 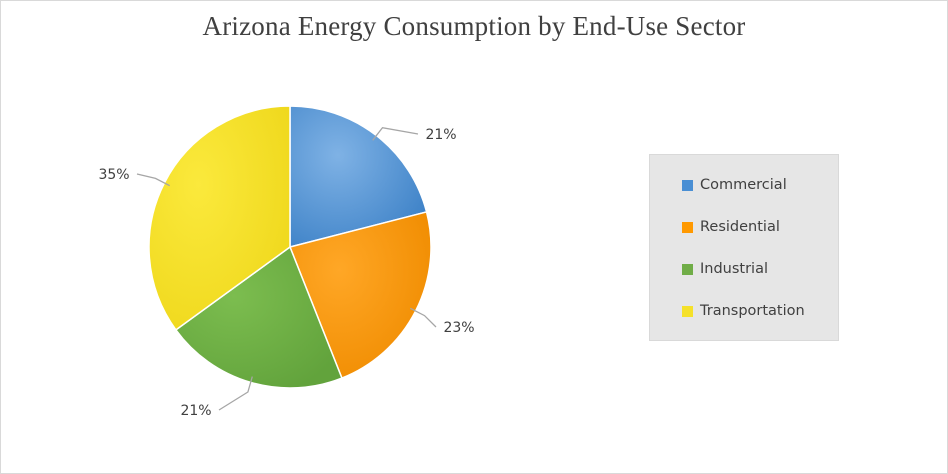 What do you see at coordinates (423, 317) in the screenshot?
I see `leader-line-residential` at bounding box center [423, 317].